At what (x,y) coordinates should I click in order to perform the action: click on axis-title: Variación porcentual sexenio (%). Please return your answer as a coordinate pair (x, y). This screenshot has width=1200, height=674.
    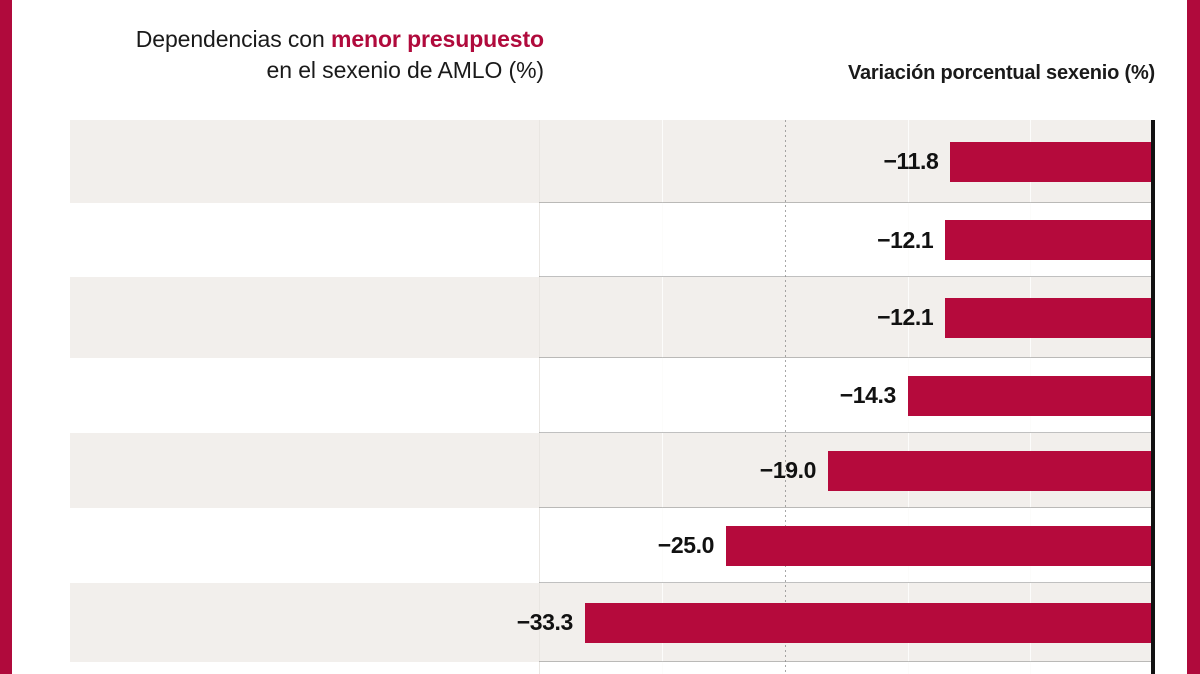
    Looking at the image, I should click on (1001, 73).